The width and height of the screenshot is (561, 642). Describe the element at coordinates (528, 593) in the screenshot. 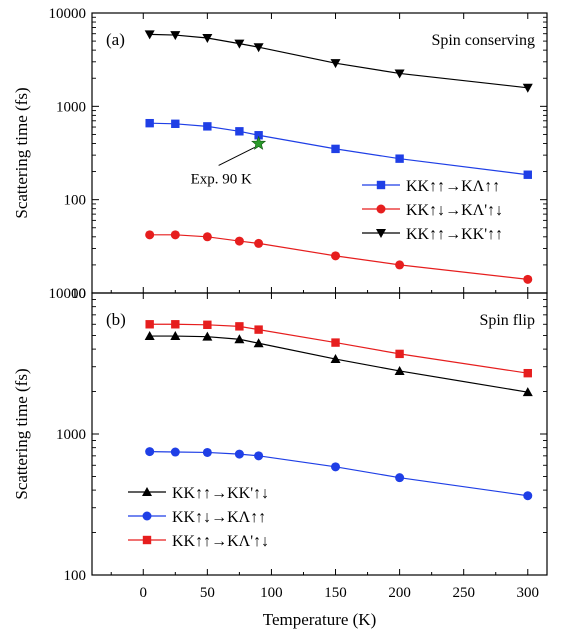

I see `x-tick-label: 300` at that location.